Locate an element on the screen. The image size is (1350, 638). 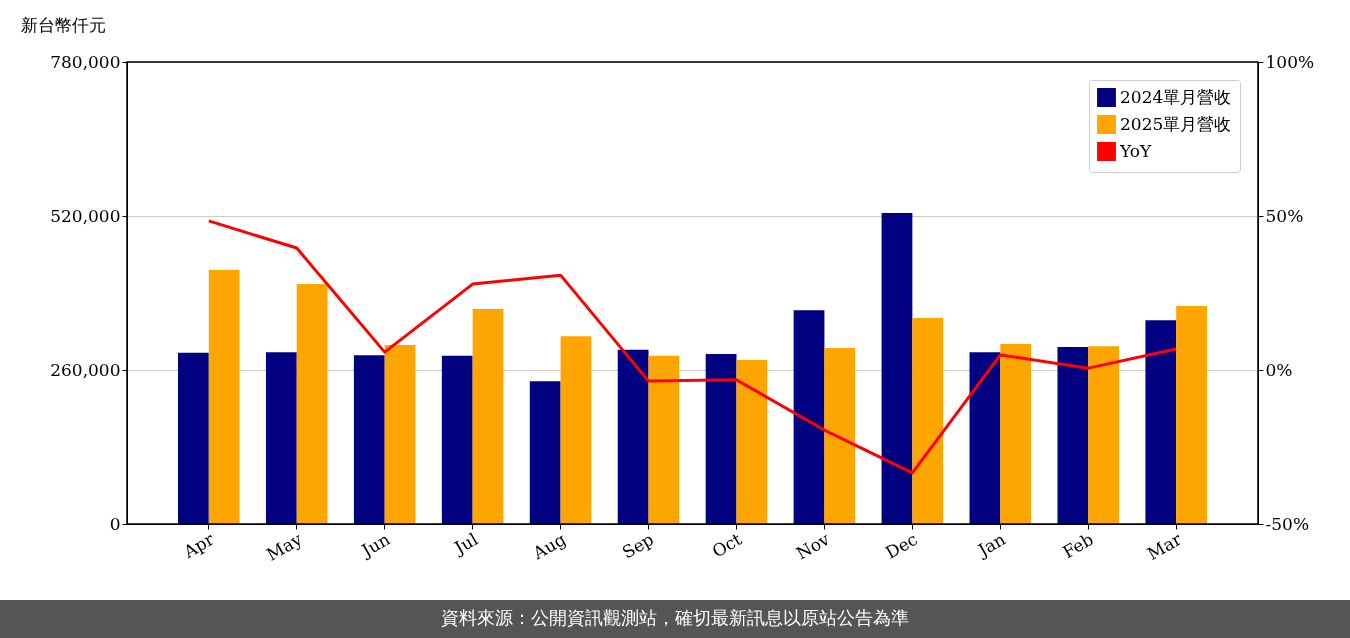
source-note: 資料來源：公開資訊觀測站，確切最新訊息以原站公告為準 is located at coordinates (675, 617).